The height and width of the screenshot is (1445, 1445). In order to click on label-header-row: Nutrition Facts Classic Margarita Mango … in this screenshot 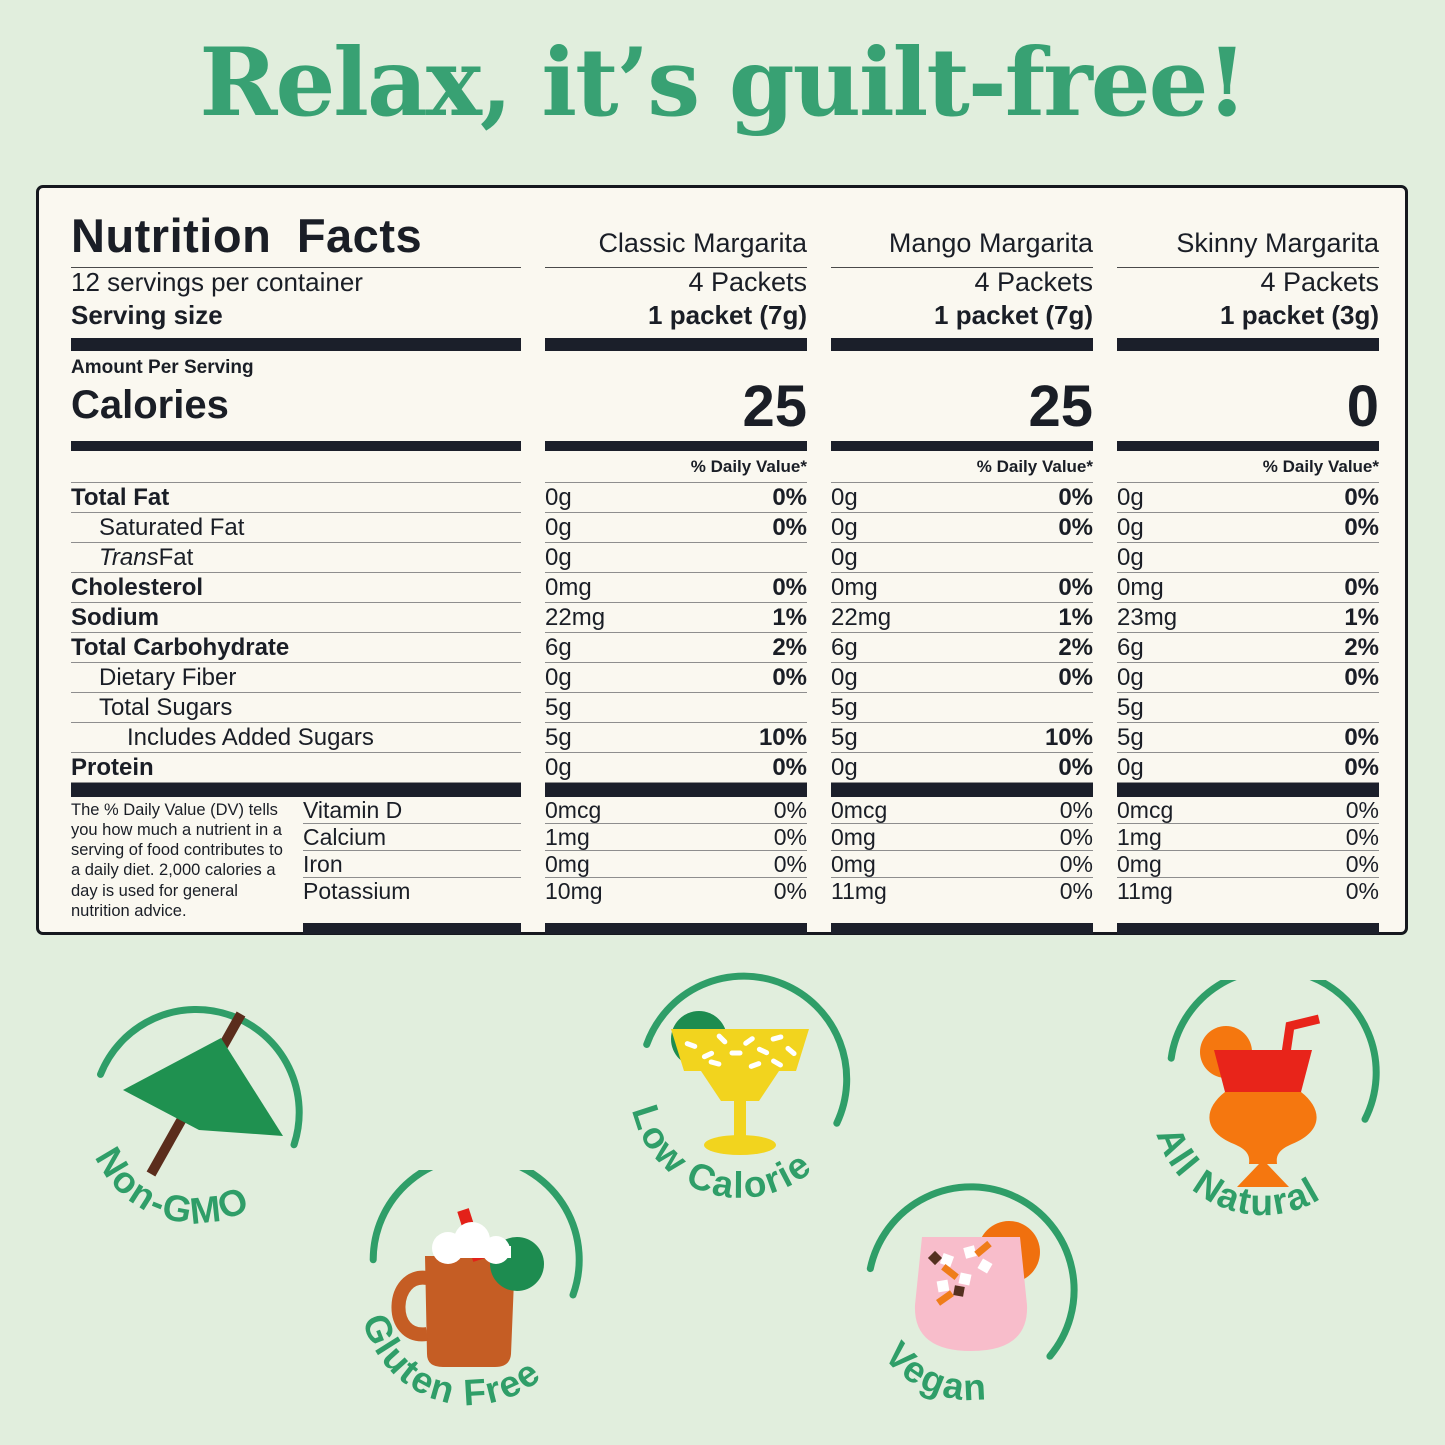, I will do `click(726, 238)`.